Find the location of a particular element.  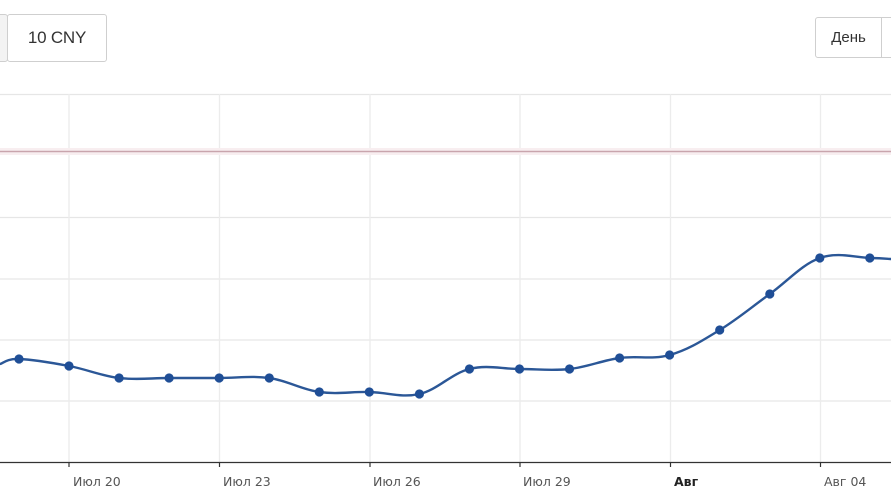

period-day-label: День is located at coordinates (848, 37).